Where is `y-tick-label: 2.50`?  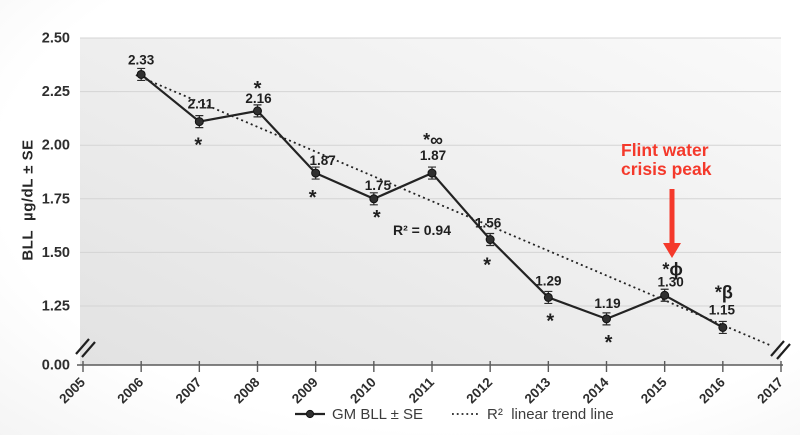 y-tick-label: 2.50 is located at coordinates (56, 39).